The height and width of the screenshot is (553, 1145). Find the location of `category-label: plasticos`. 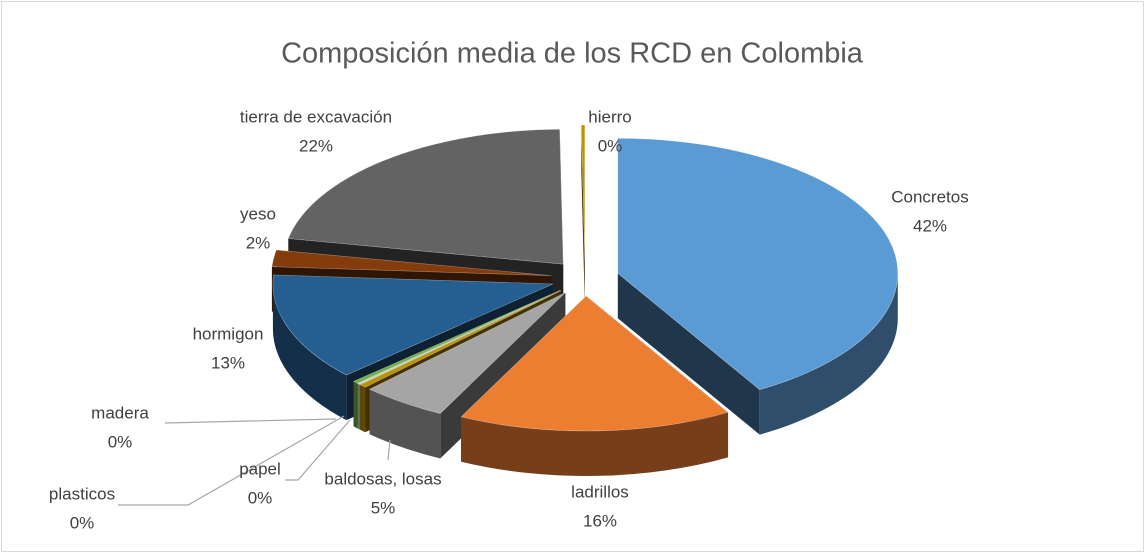

category-label: plasticos is located at coordinates (82, 493).